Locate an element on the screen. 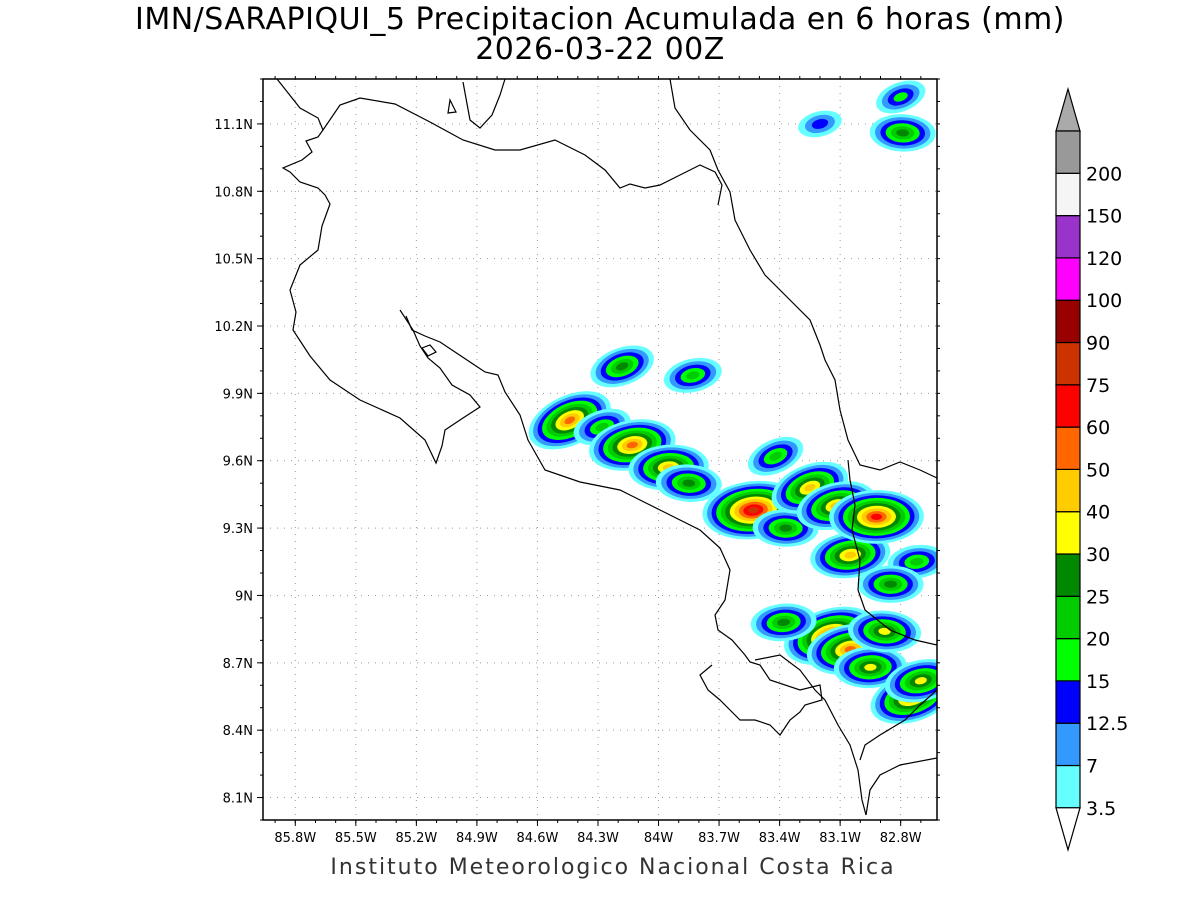 The image size is (1200, 900). lat-tick-label: 10.5N is located at coordinates (233, 260).